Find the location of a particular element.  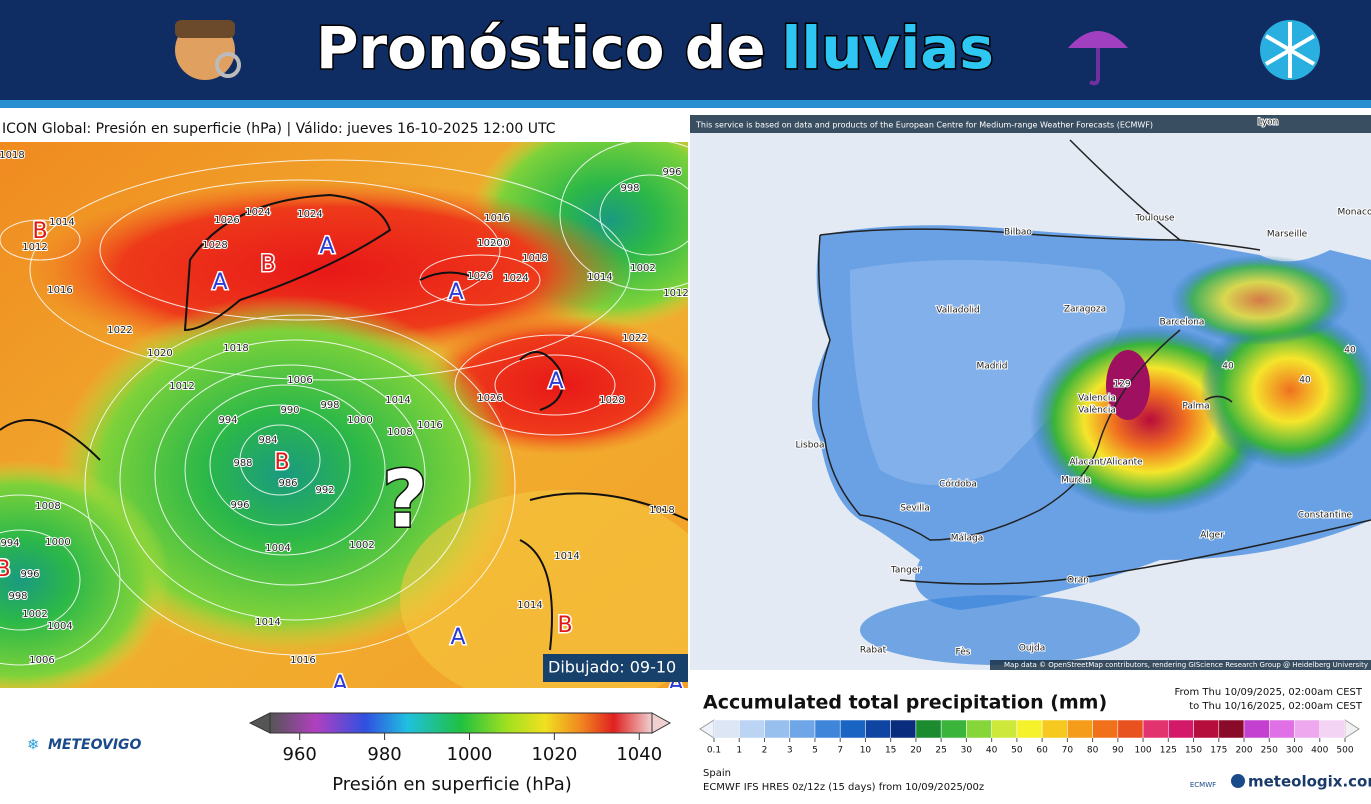

rain-area is located at coordinates (987, 372).